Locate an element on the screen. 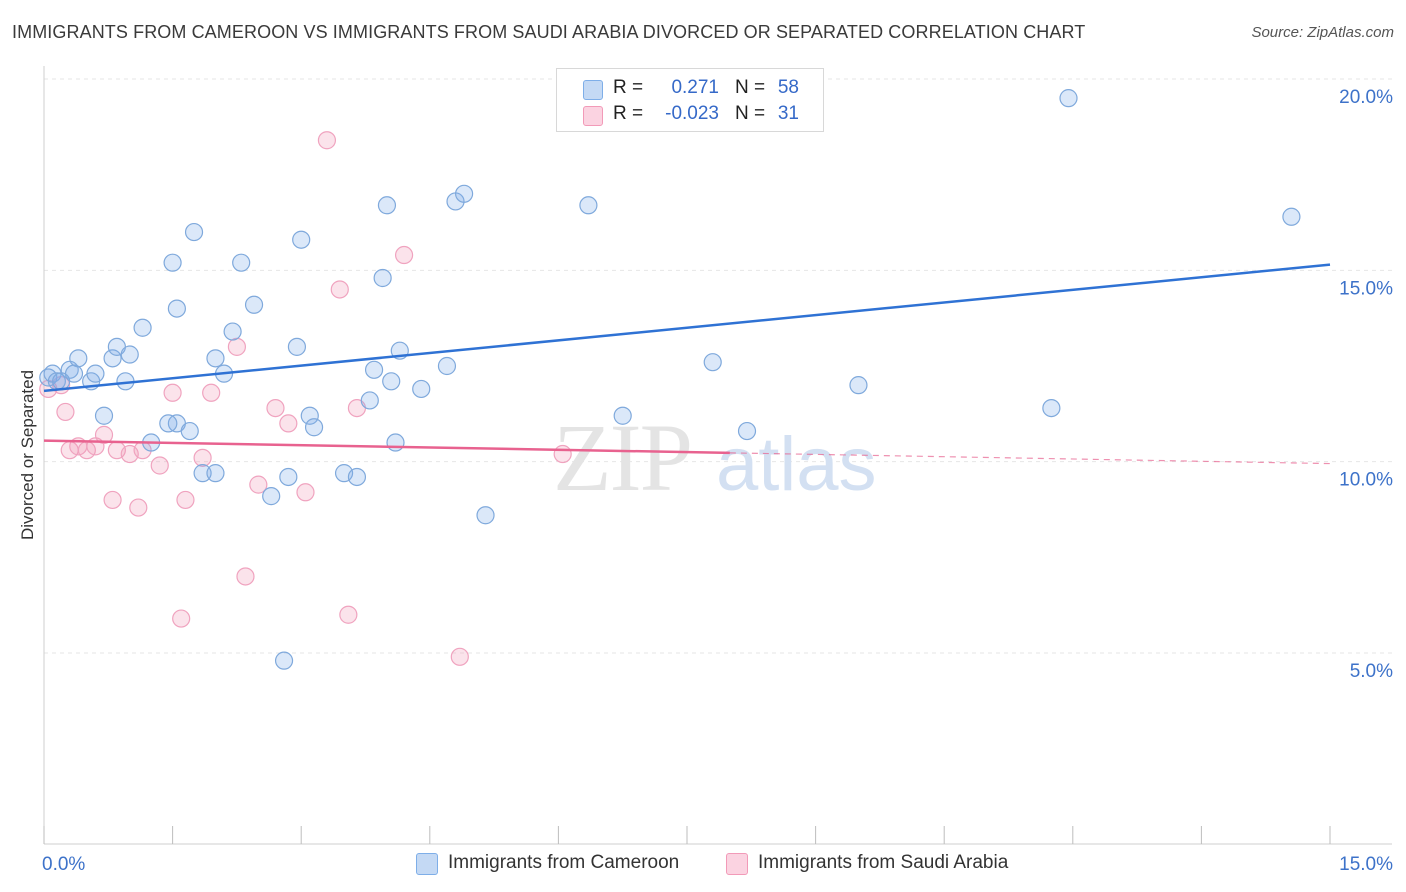 This screenshot has width=1406, height=892. bottom-legend-swatch-cameroon is located at coordinates (427, 864).